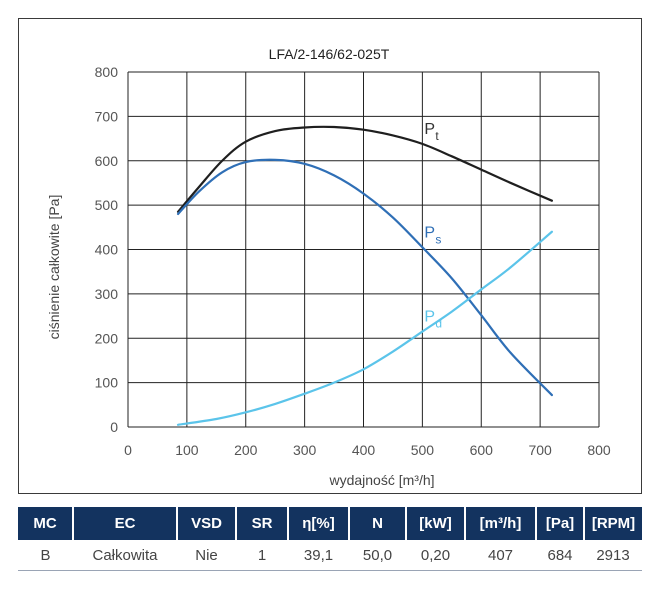  I want to click on header-kw: [kW], so click(436, 523).